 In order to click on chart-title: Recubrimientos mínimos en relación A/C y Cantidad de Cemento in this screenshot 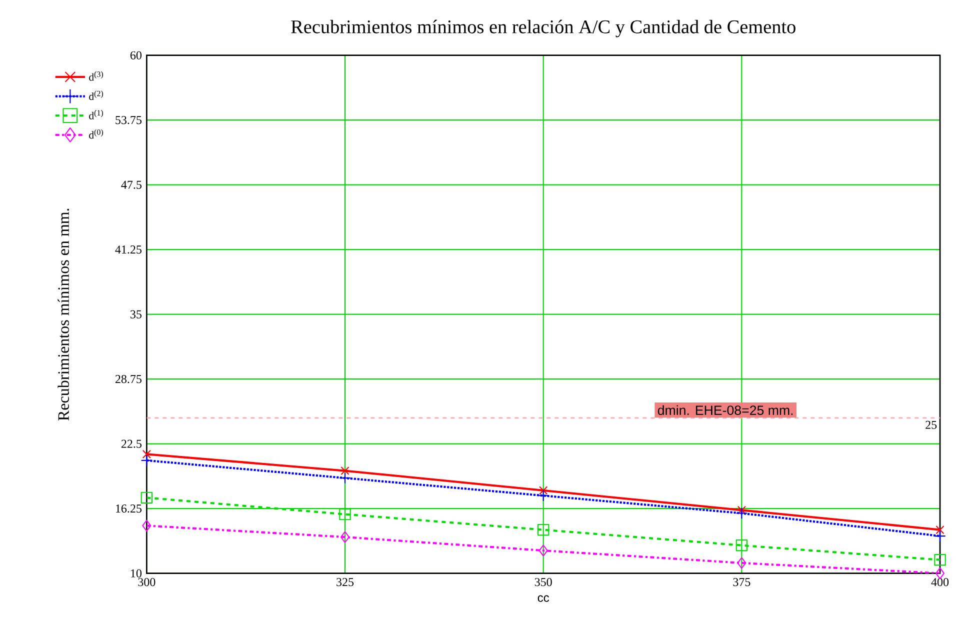, I will do `click(543, 29)`.